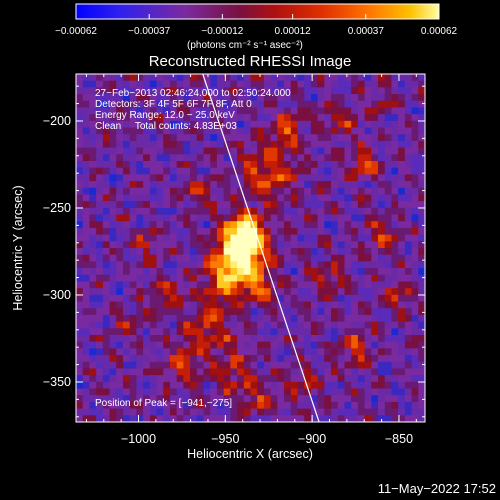 This screenshot has width=500, height=500. I want to click on colorbar-unit-label: (photons cm⁻² s⁻¹ asec⁻²), so click(245, 45).